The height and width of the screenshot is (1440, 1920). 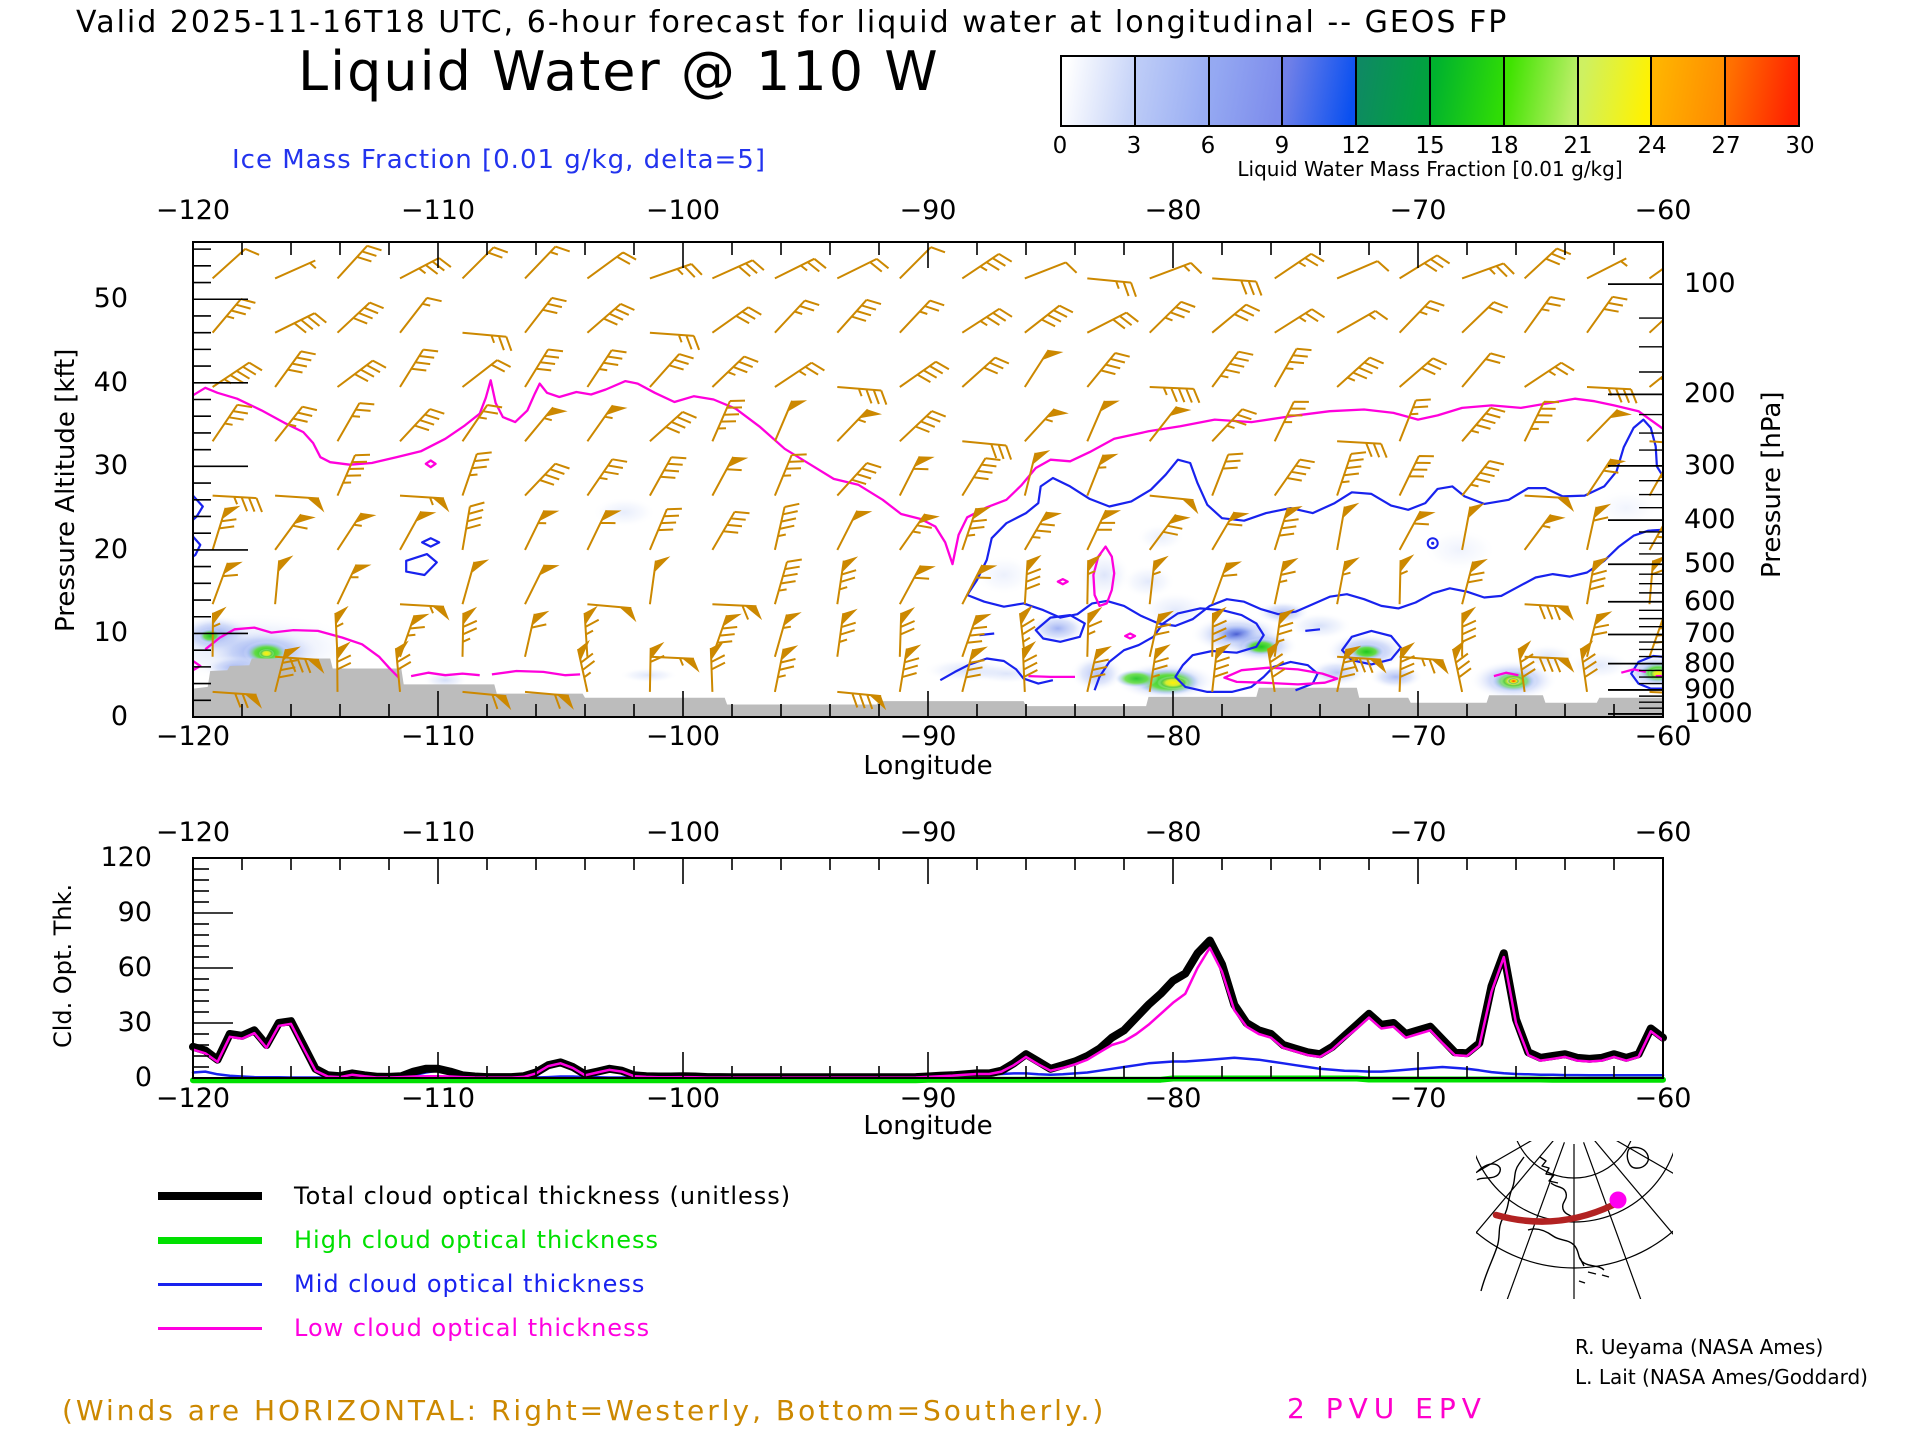 What do you see at coordinates (126, 857) in the screenshot?
I see `lower-y-tick-label: 120` at bounding box center [126, 857].